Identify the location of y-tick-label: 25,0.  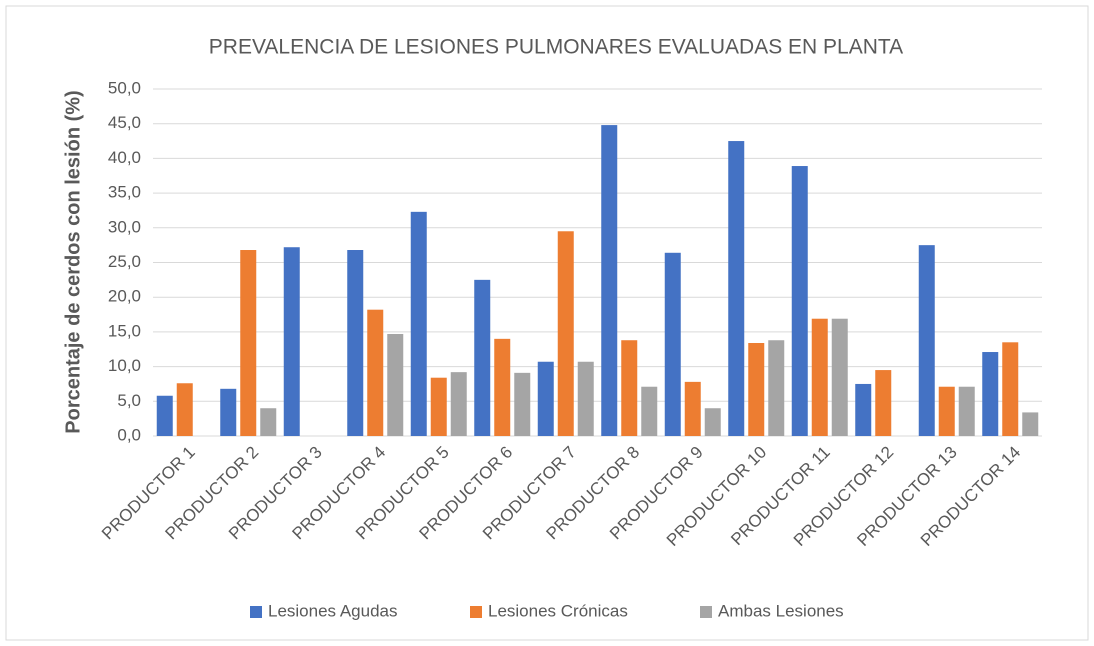
(124, 261).